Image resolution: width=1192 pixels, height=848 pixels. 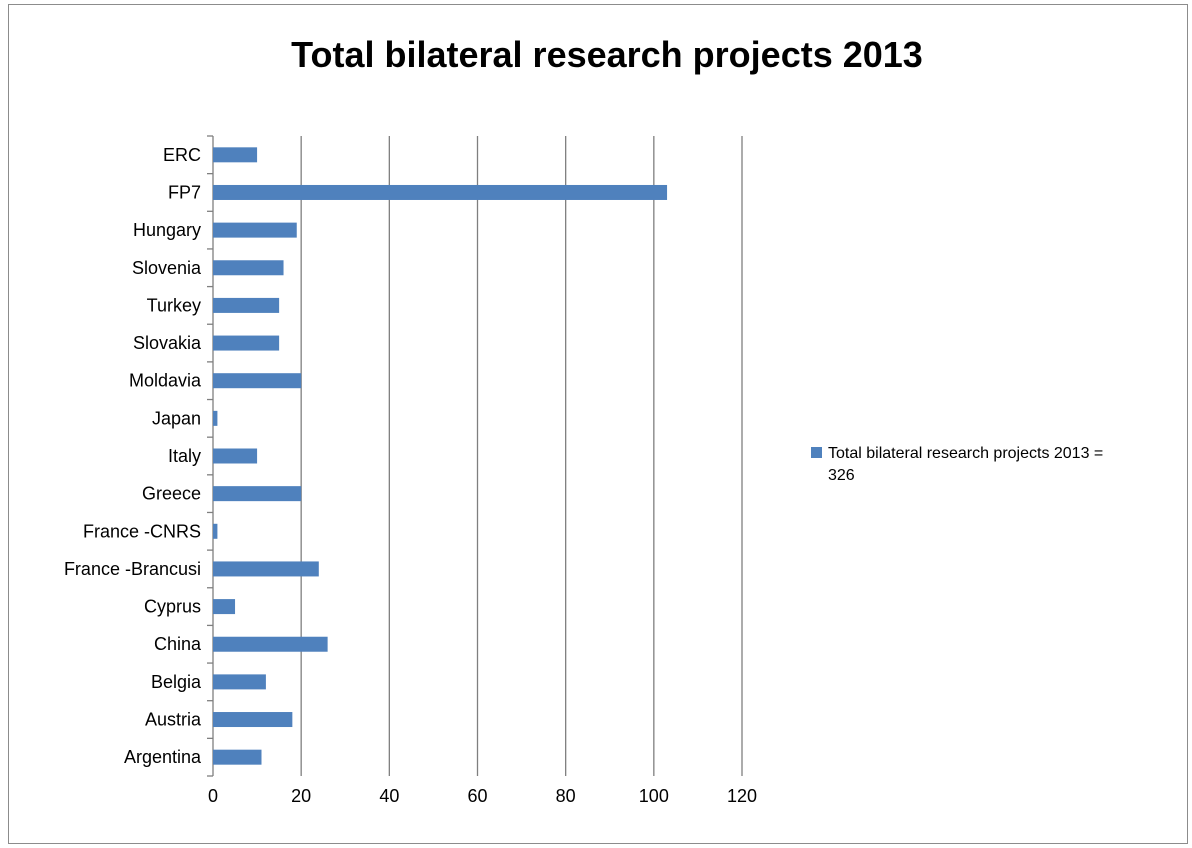 I want to click on bar-argentina, so click(x=237, y=757).